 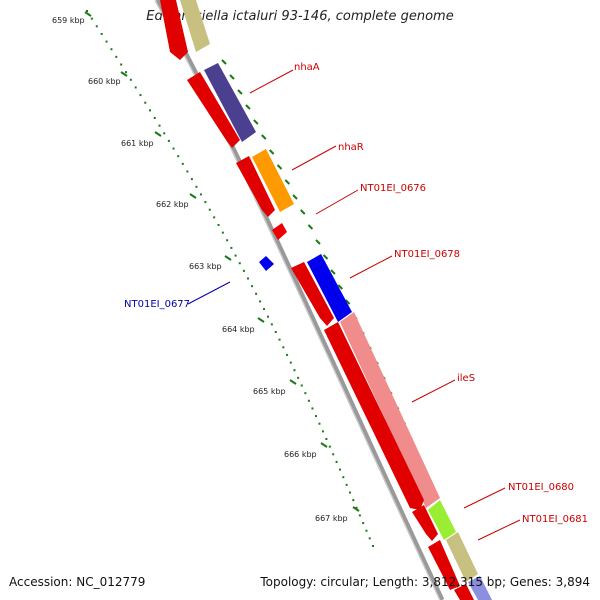 What do you see at coordinates (393, 188) in the screenshot?
I see `gene-label-NT01EI_0676: NT01EI_0676` at bounding box center [393, 188].